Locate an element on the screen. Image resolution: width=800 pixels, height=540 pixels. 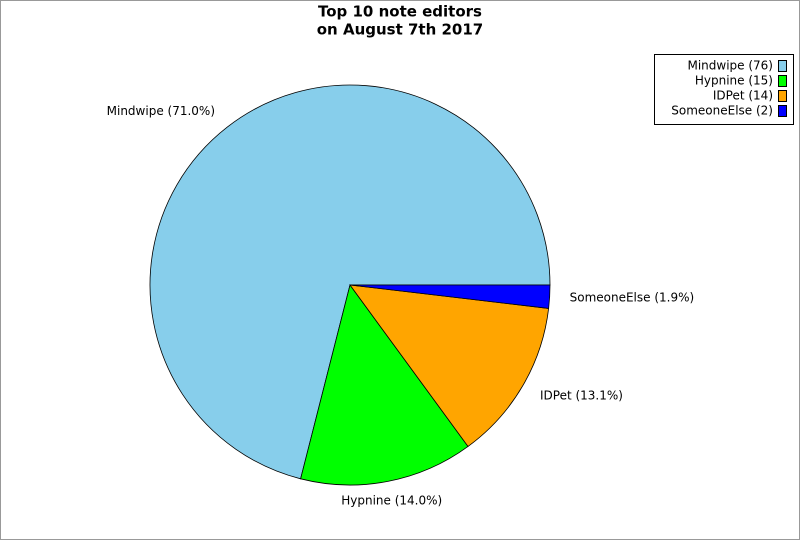
slice-label: Mindwipe (71.0%) is located at coordinates (161, 111).